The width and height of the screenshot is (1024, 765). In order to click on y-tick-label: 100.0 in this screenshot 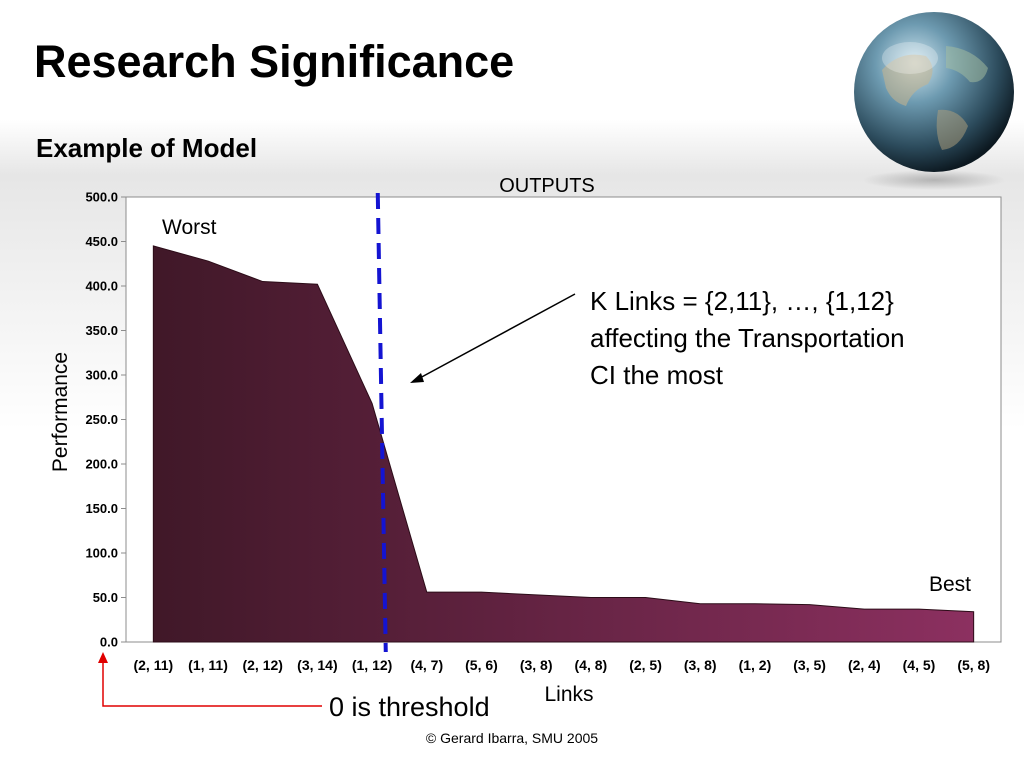, I will do `click(101, 553)`.